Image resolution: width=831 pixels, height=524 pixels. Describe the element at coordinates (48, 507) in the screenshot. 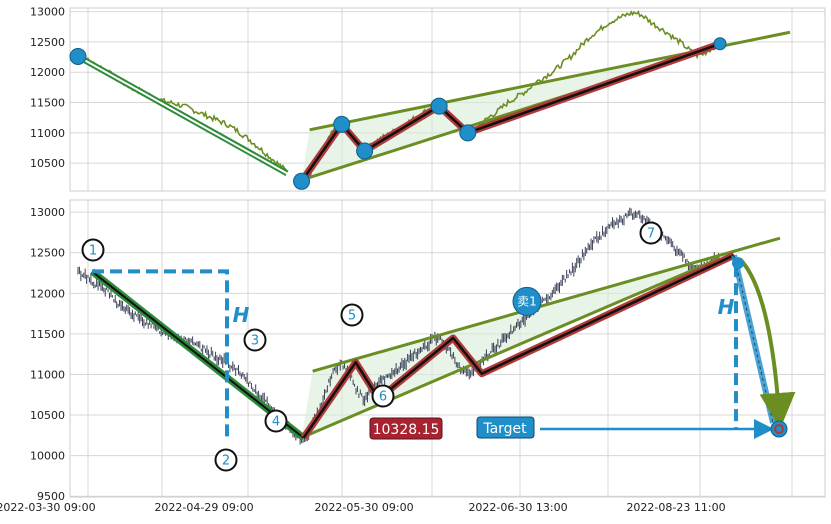

I see `bottom-x-tick-label: 2022-03-30 09:00` at that location.